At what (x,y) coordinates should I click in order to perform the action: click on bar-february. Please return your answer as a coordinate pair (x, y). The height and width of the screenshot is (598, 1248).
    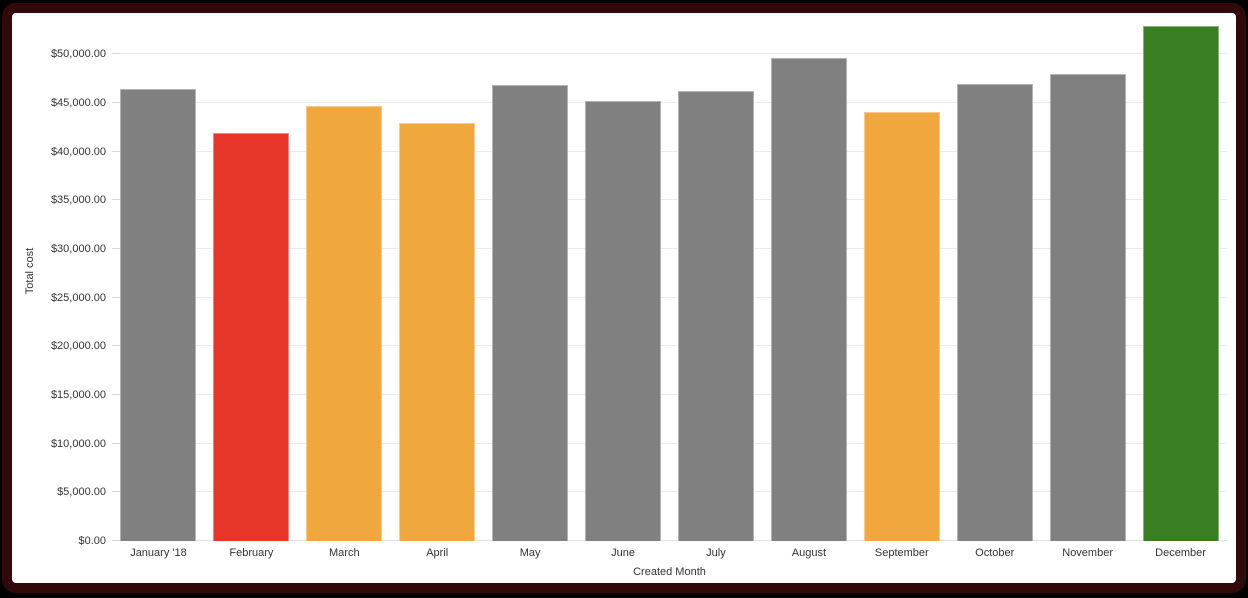
    Looking at the image, I should click on (251, 337).